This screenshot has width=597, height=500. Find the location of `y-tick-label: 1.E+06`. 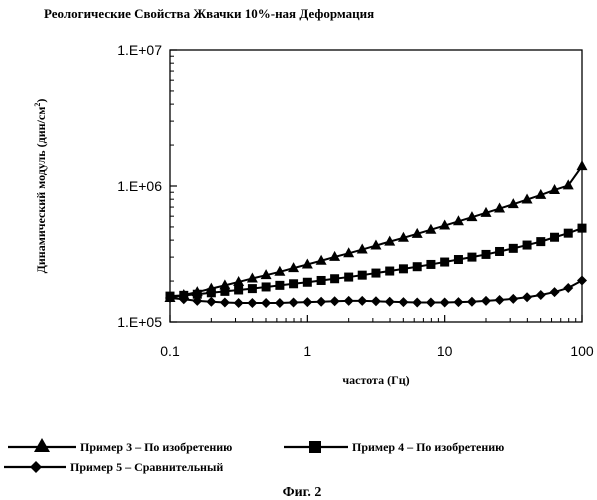

y-tick-label: 1.E+06 is located at coordinates (139, 186).